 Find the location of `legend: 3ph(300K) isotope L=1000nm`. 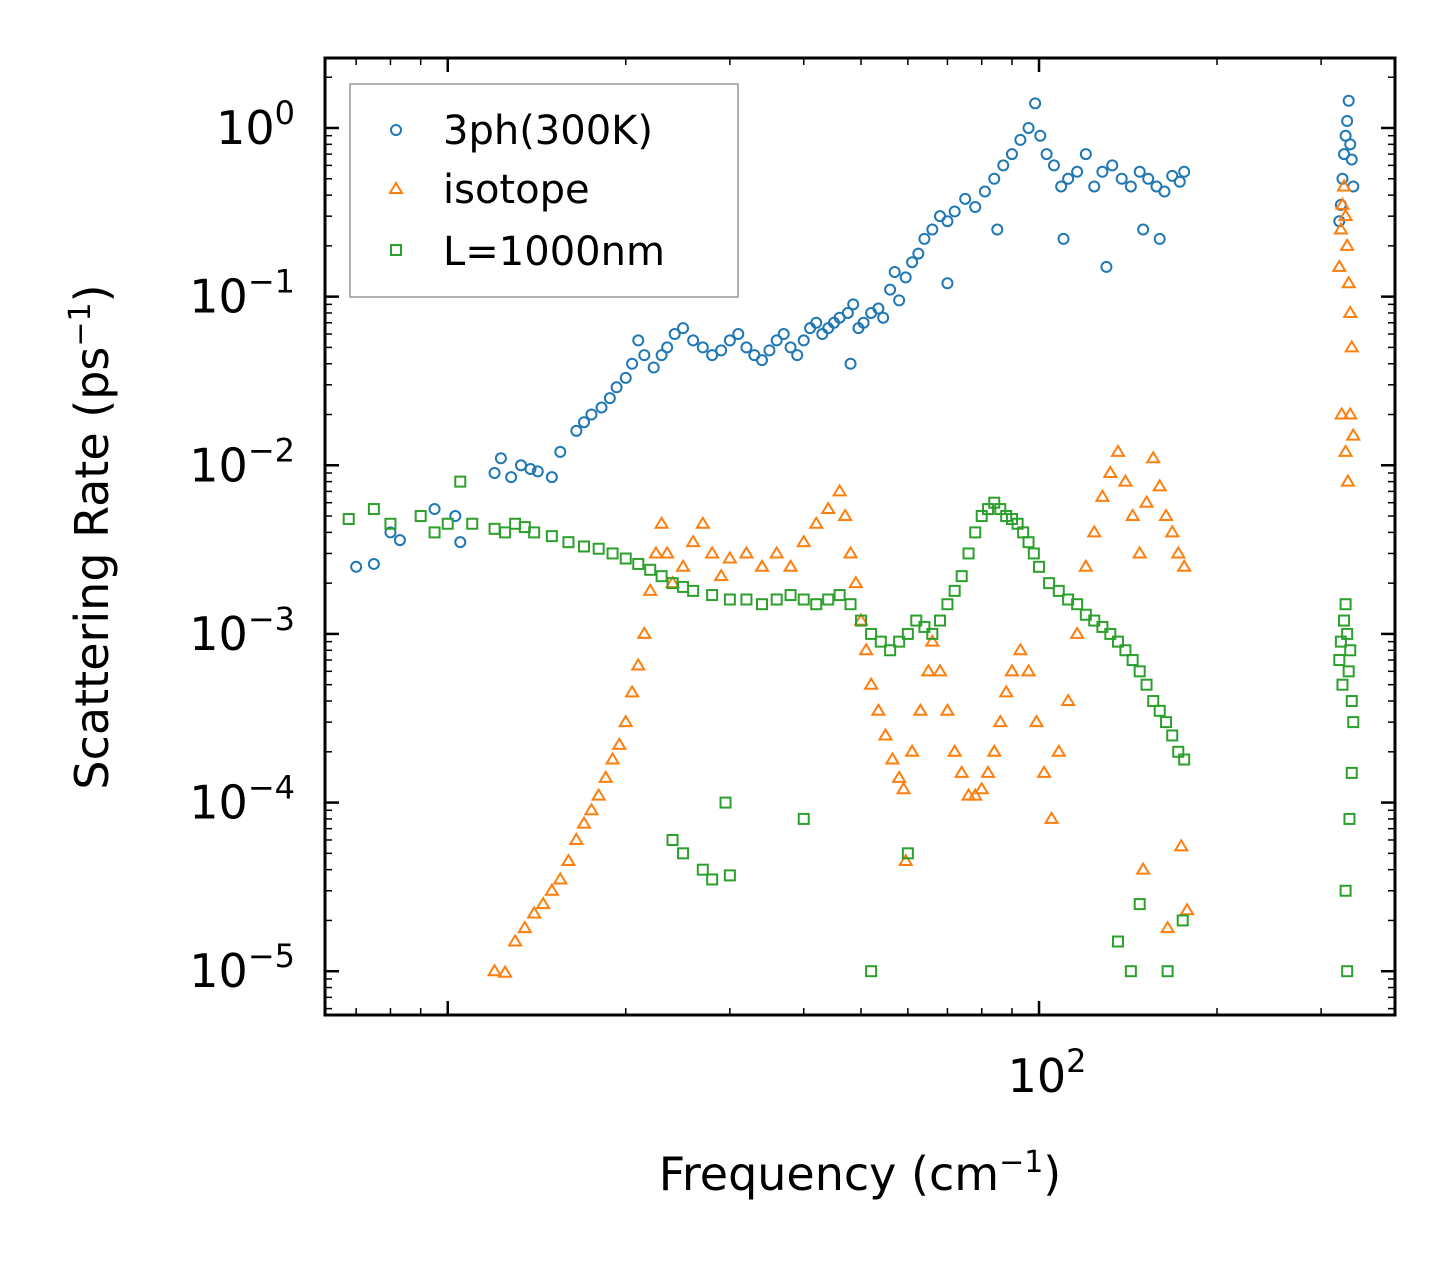

legend: 3ph(300K) isotope L=1000nm is located at coordinates (544, 190).